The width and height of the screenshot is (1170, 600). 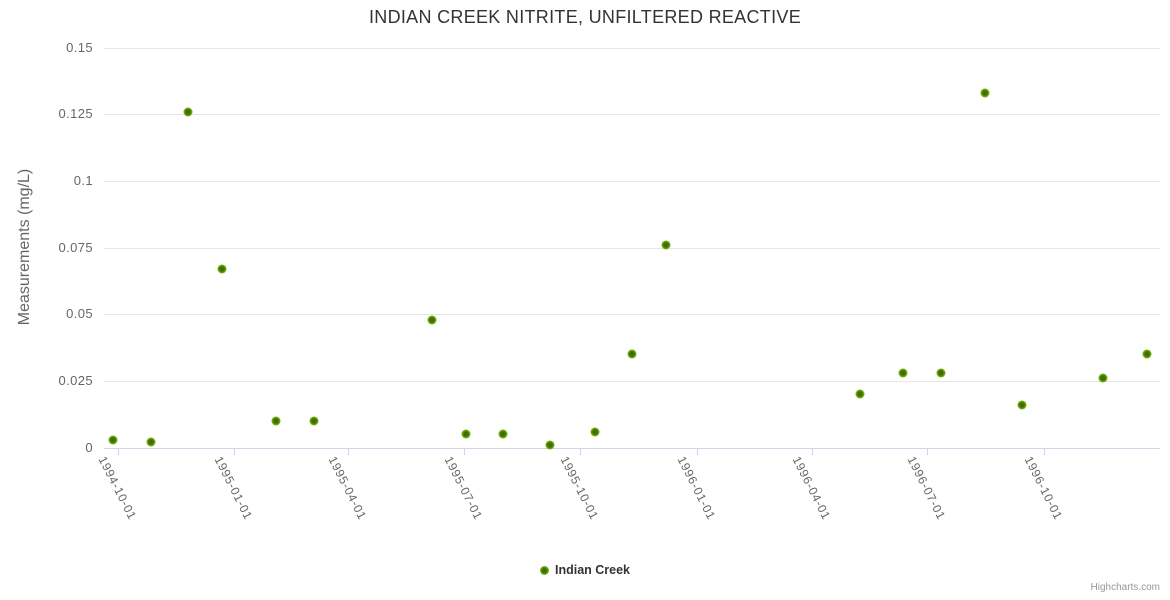 What do you see at coordinates (544, 570) in the screenshot?
I see `legend-marker-icon` at bounding box center [544, 570].